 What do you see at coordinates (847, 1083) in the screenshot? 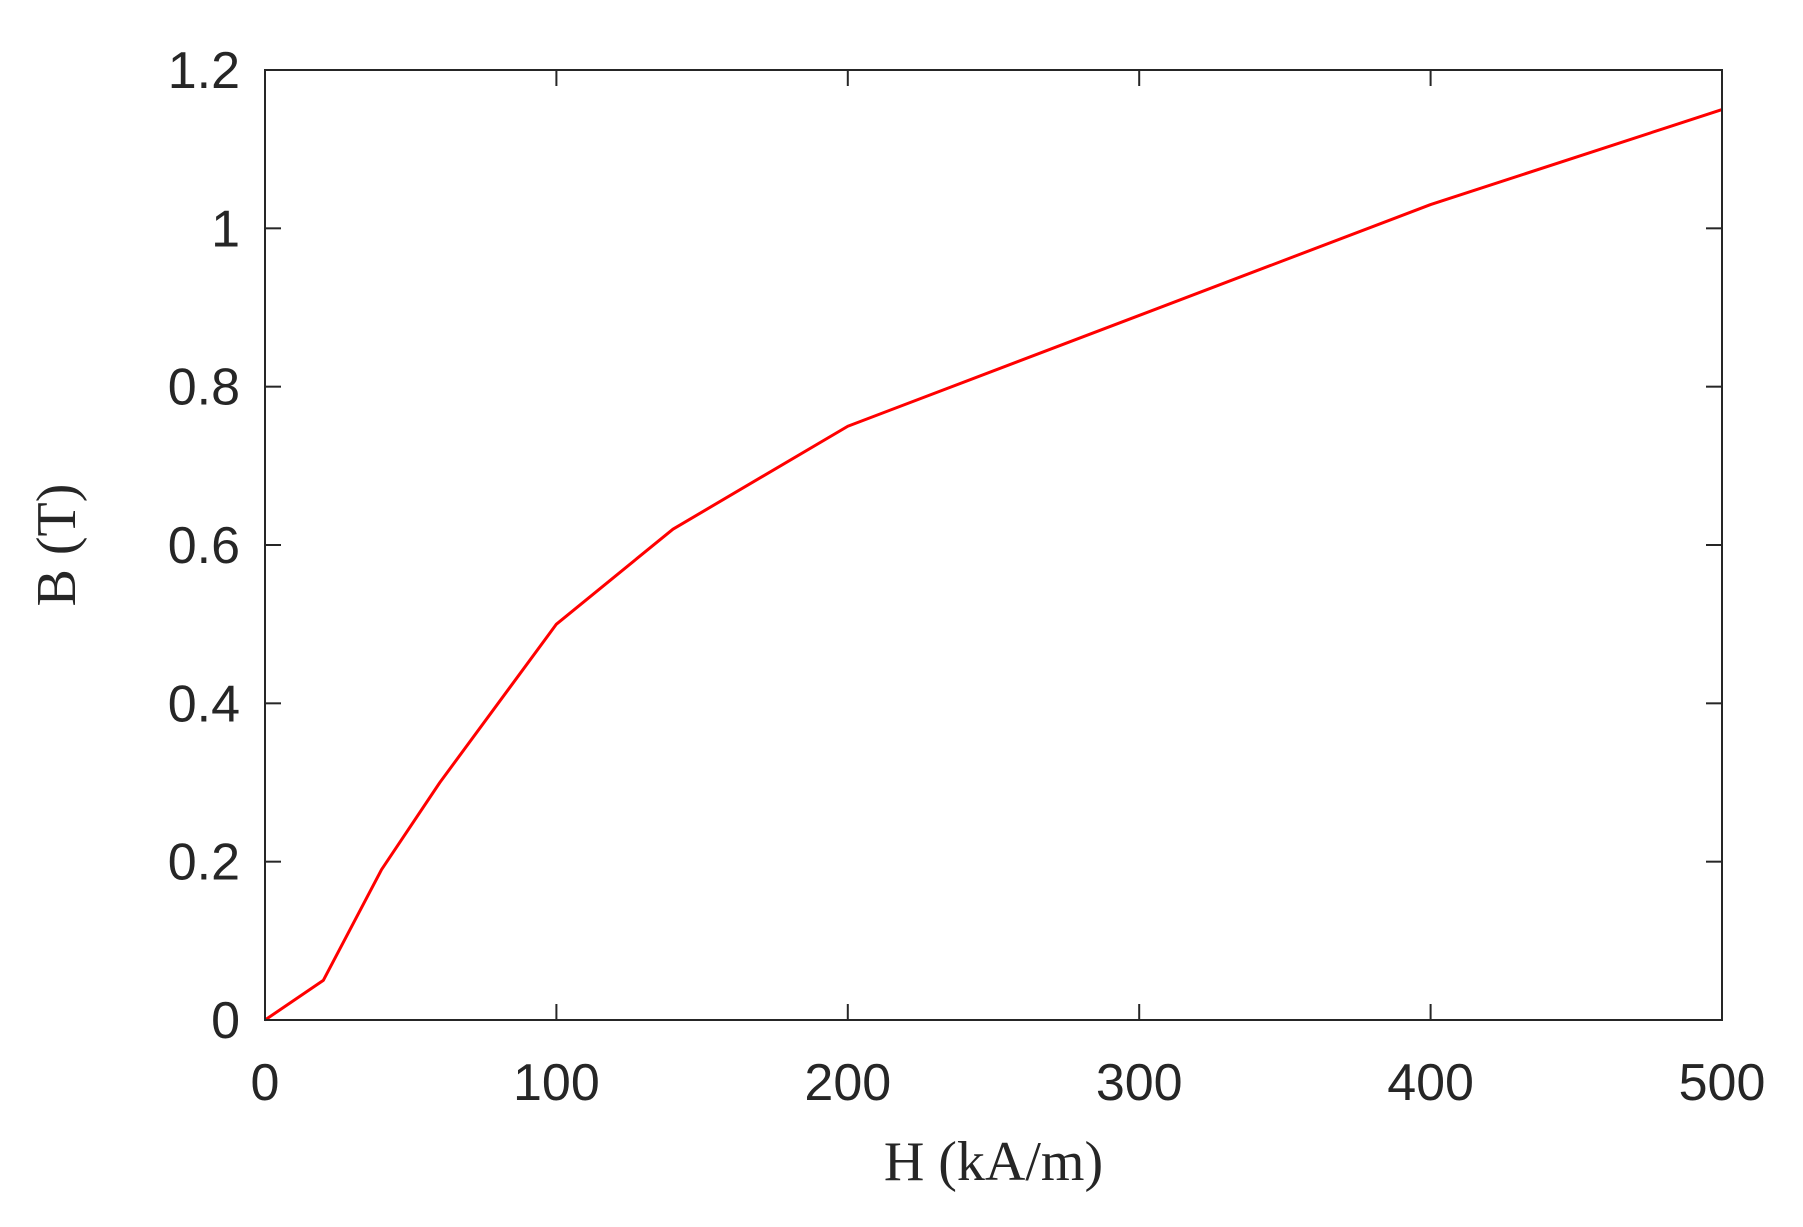
I see `x-tick-label: 200` at bounding box center [847, 1083].